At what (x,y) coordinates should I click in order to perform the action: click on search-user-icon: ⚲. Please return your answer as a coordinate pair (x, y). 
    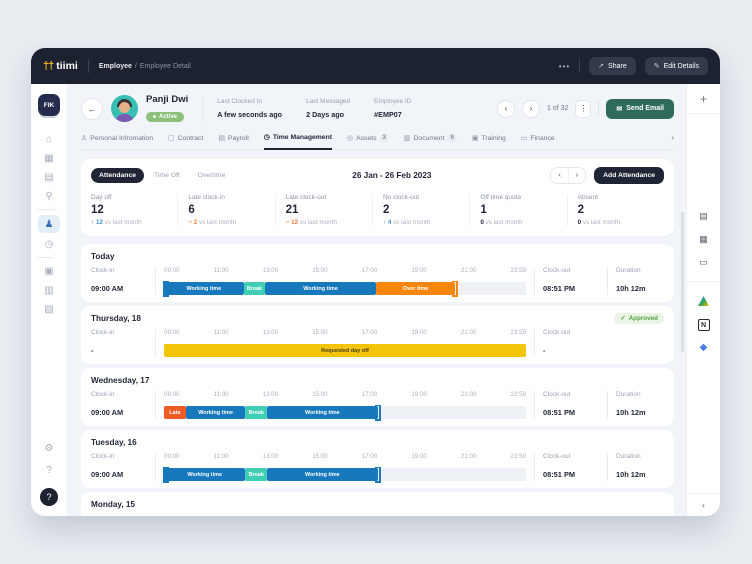
    Looking at the image, I should click on (49, 196).